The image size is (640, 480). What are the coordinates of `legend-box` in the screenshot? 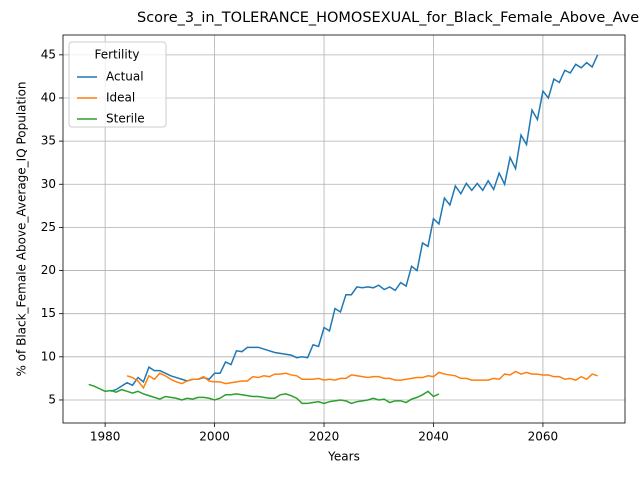 It's located at (117, 84).